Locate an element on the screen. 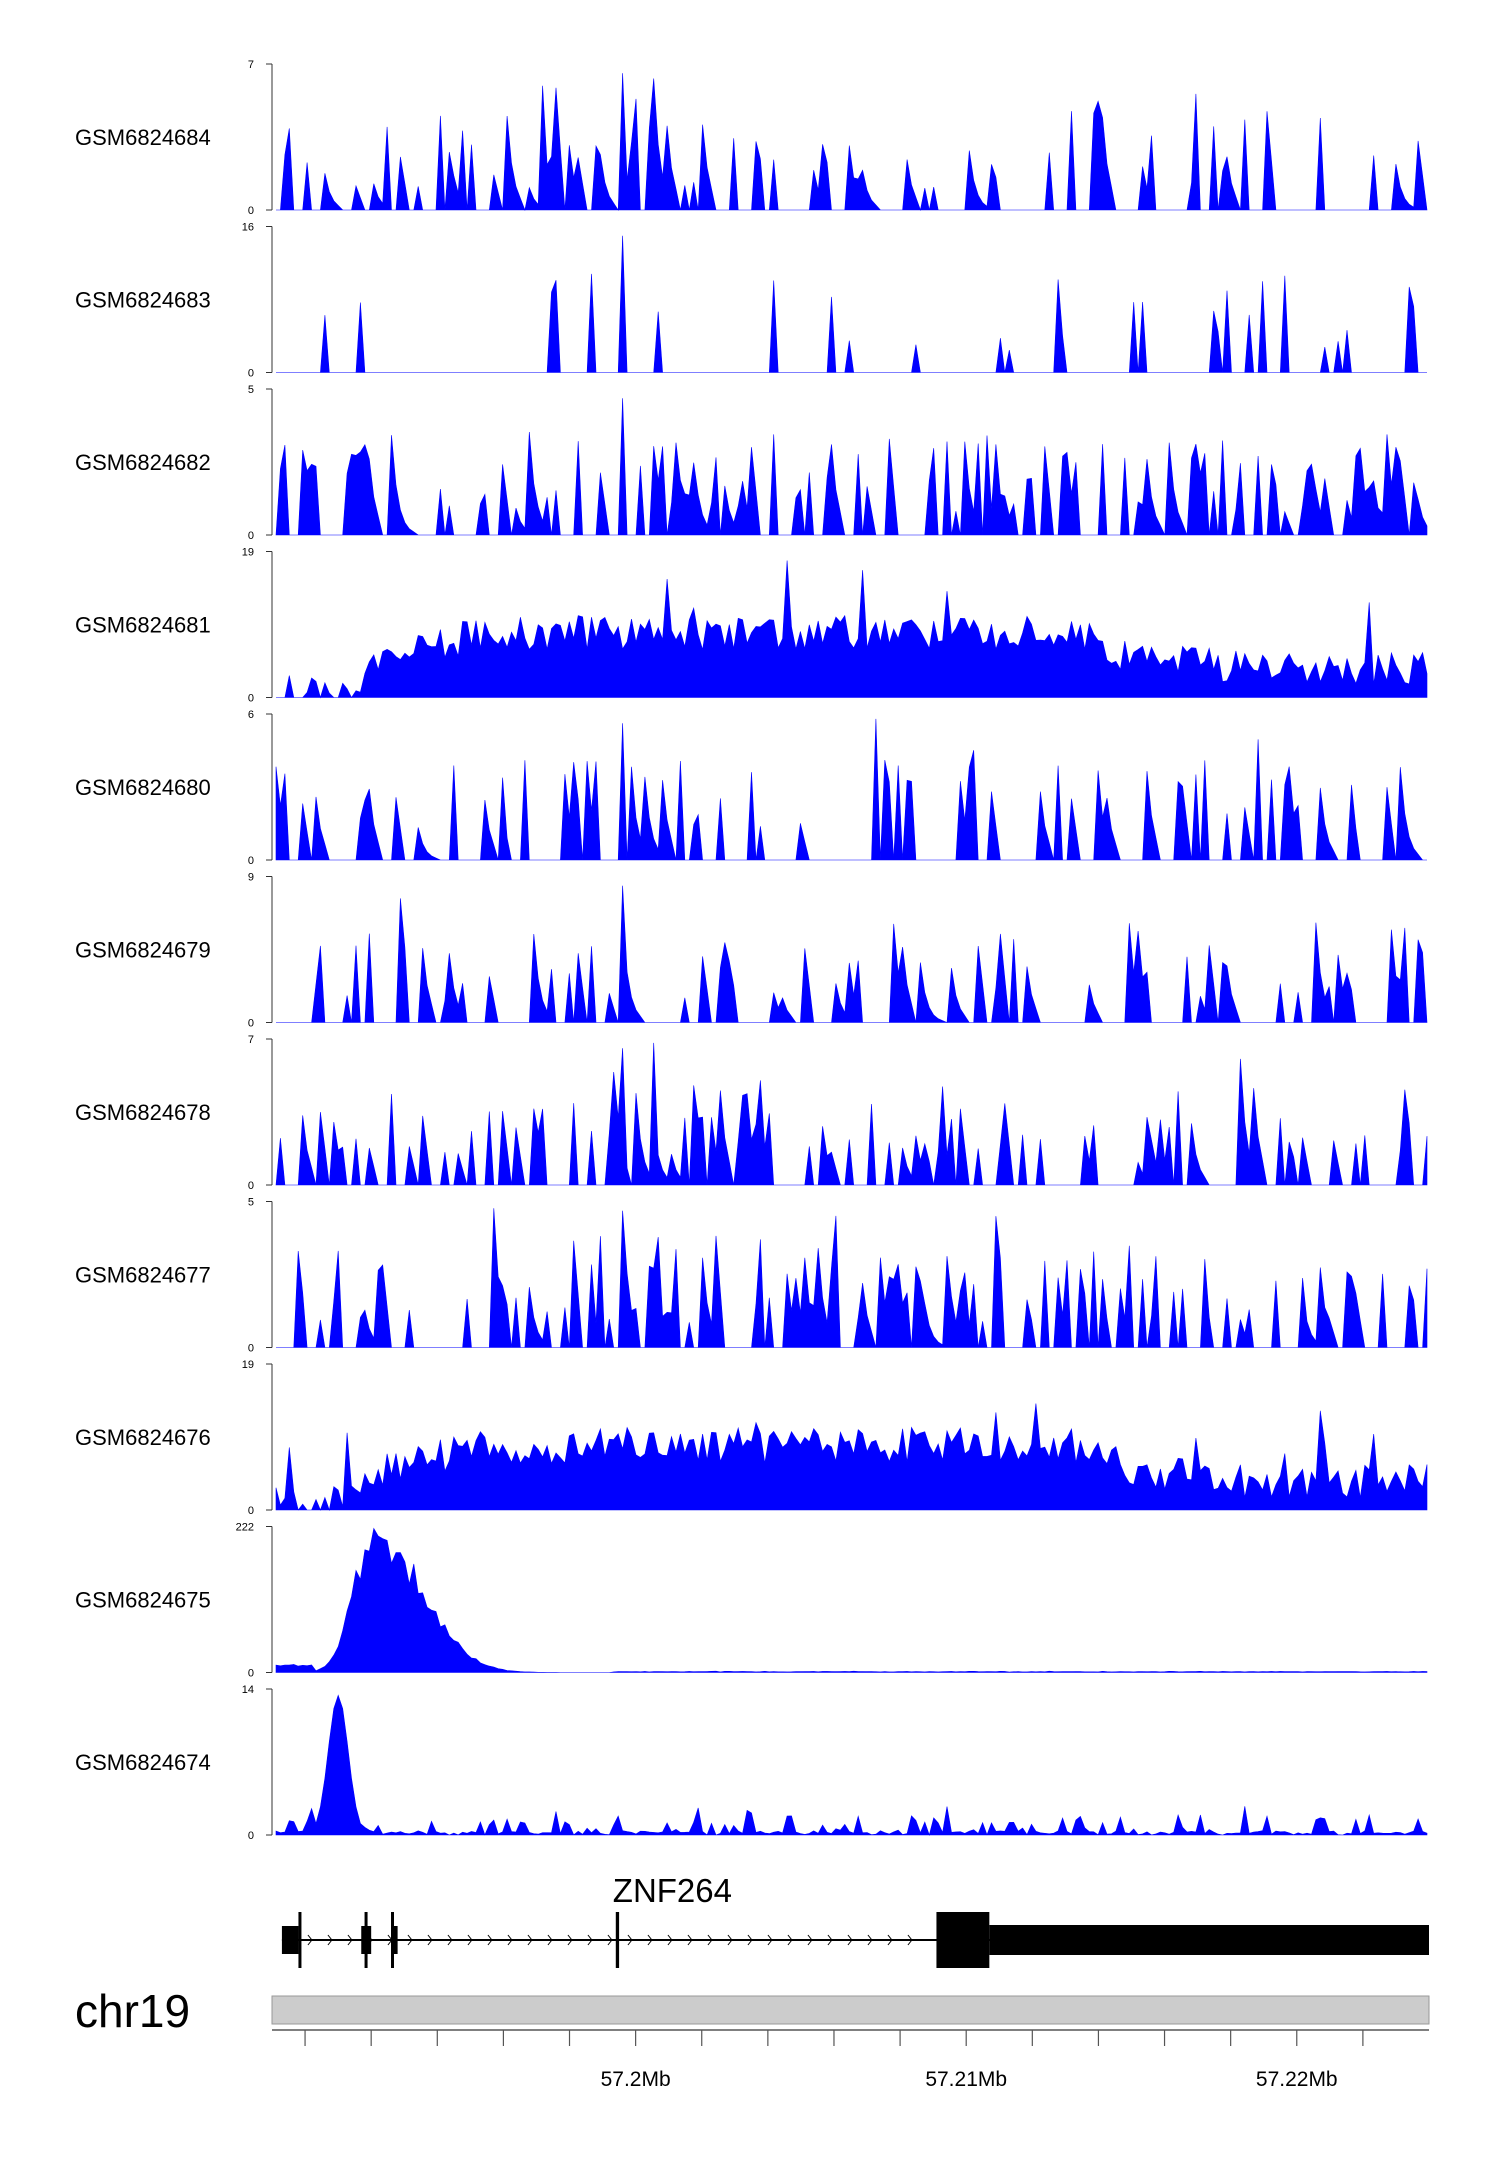  track-GSM6824676: GSM6824676 19 0 is located at coordinates (751, 1438).